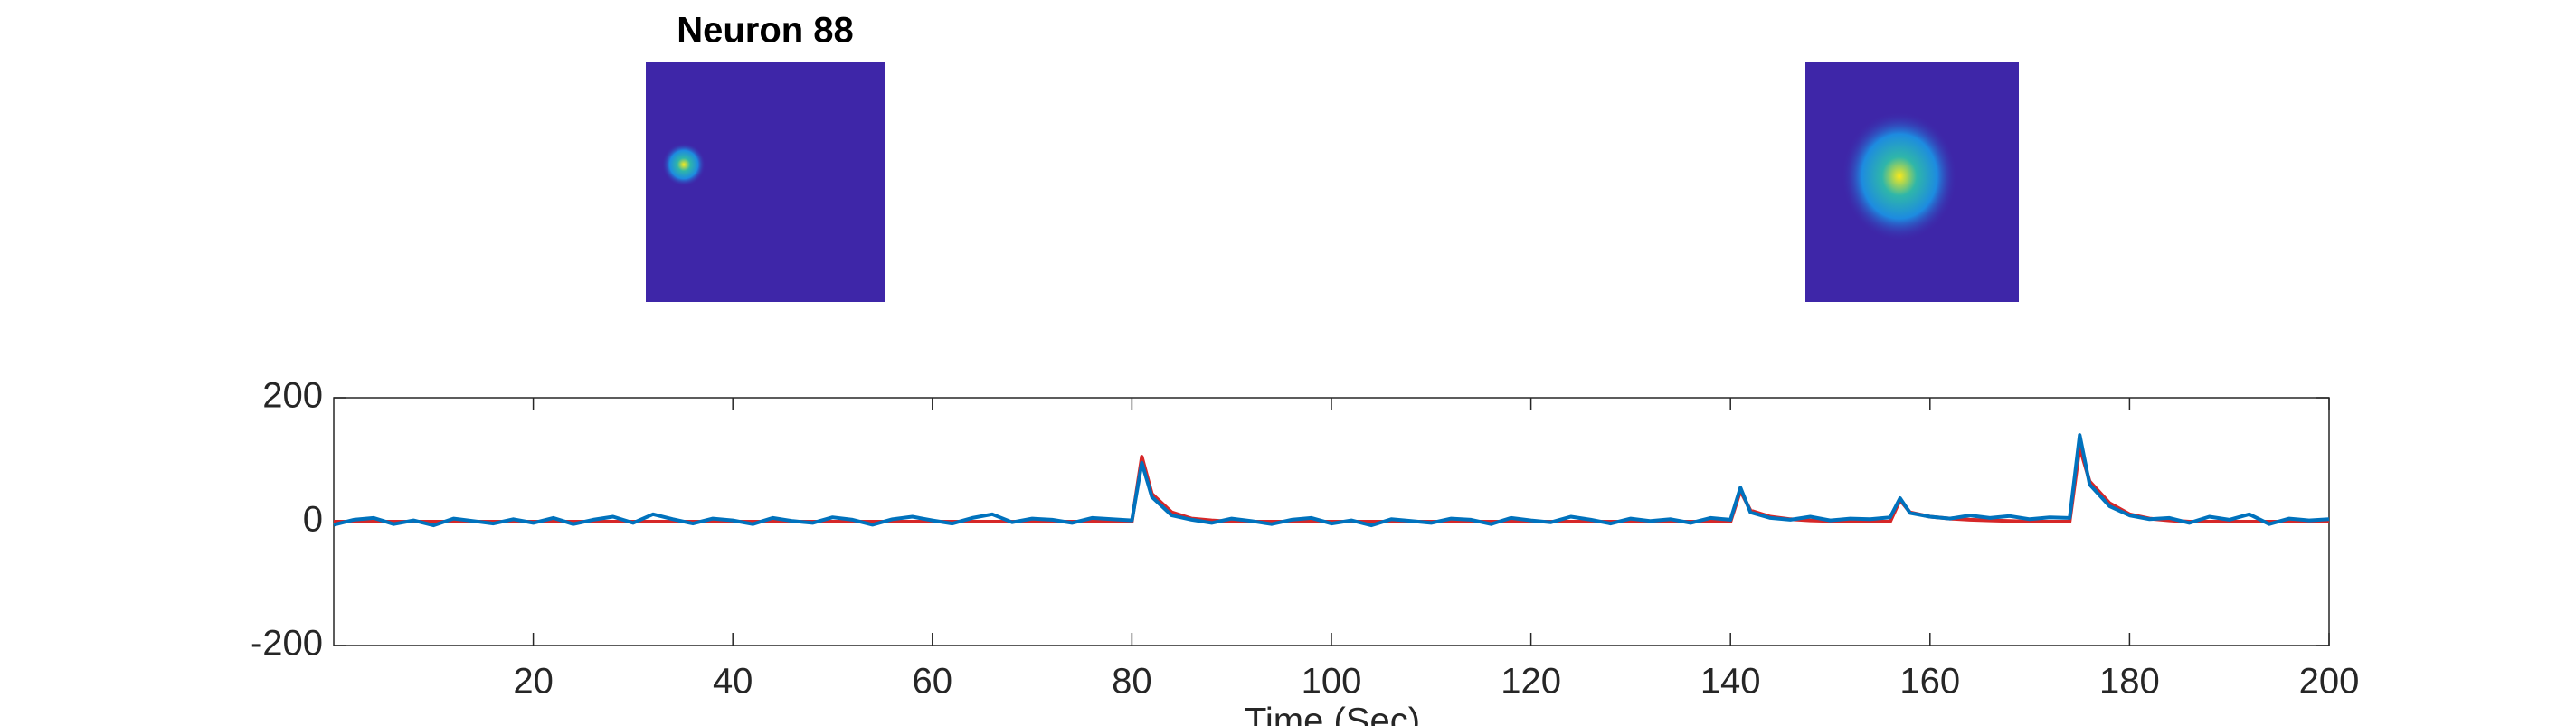 This screenshot has height=726, width=2576. I want to click on x-tick-label: 140, so click(1730, 682).